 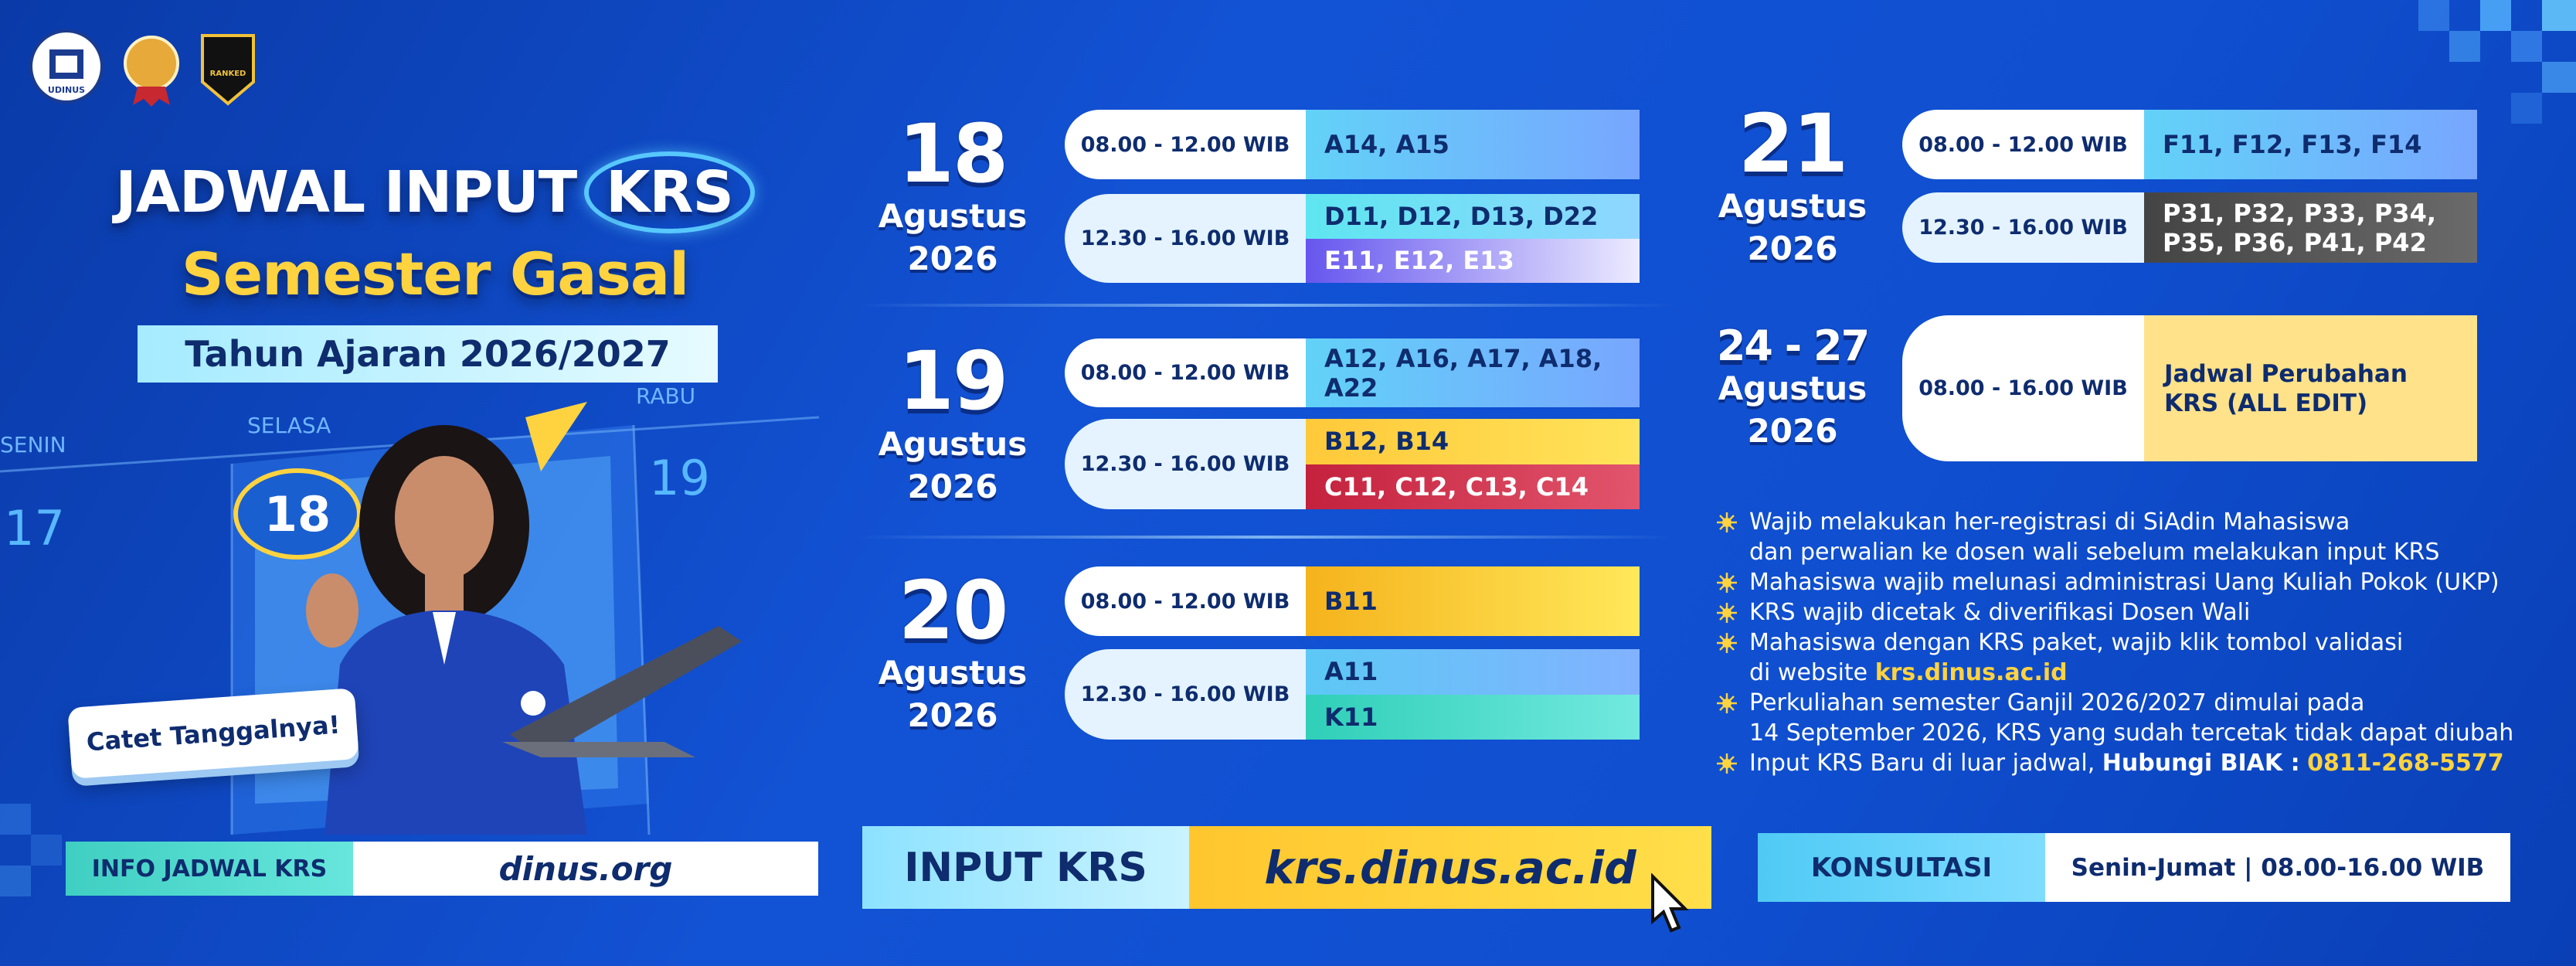 What do you see at coordinates (1808, 673) in the screenshot?
I see `note-text: di website` at bounding box center [1808, 673].